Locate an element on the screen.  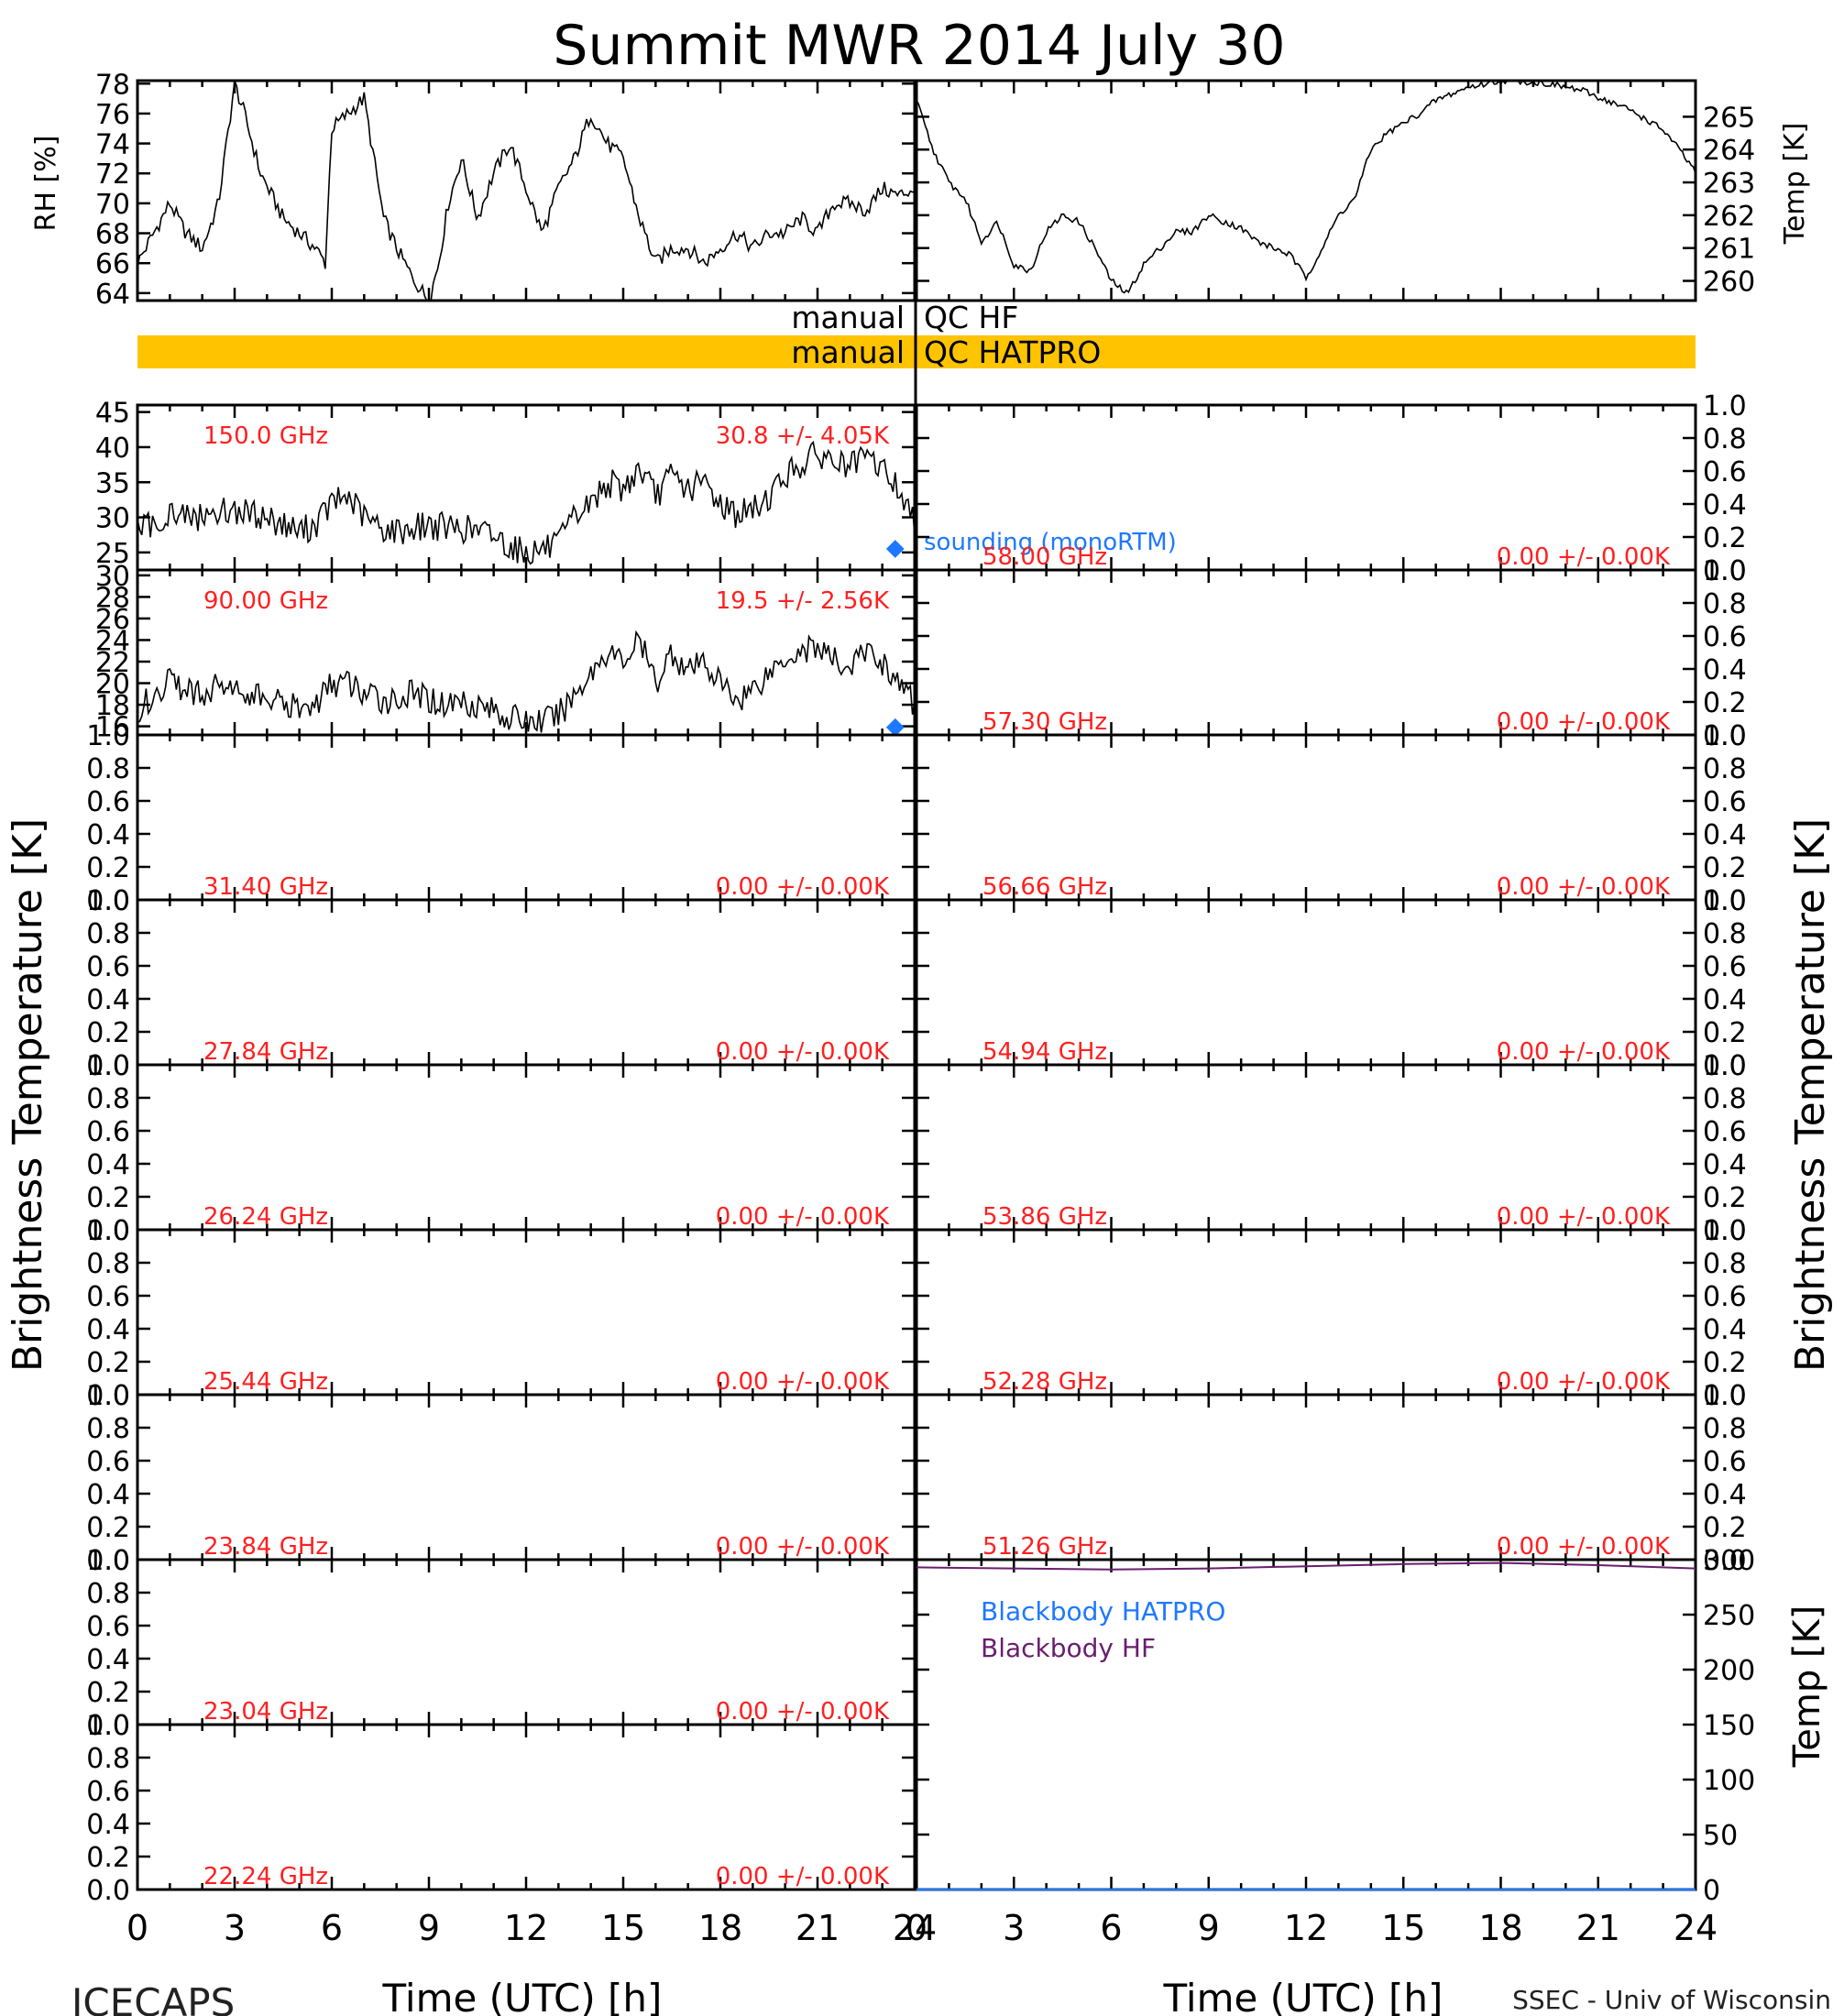
channel-label: 52.28 GHz is located at coordinates (1044, 1382).